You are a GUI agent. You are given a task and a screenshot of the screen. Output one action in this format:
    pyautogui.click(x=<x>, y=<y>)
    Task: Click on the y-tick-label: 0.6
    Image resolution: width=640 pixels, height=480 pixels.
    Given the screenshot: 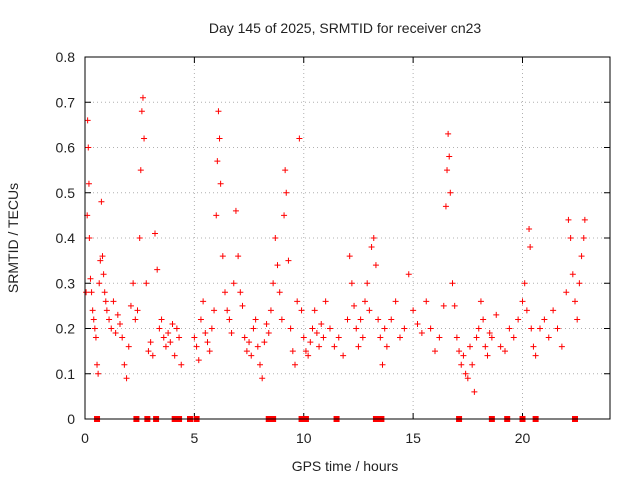 What is the action you would take?
    pyautogui.click(x=66, y=148)
    